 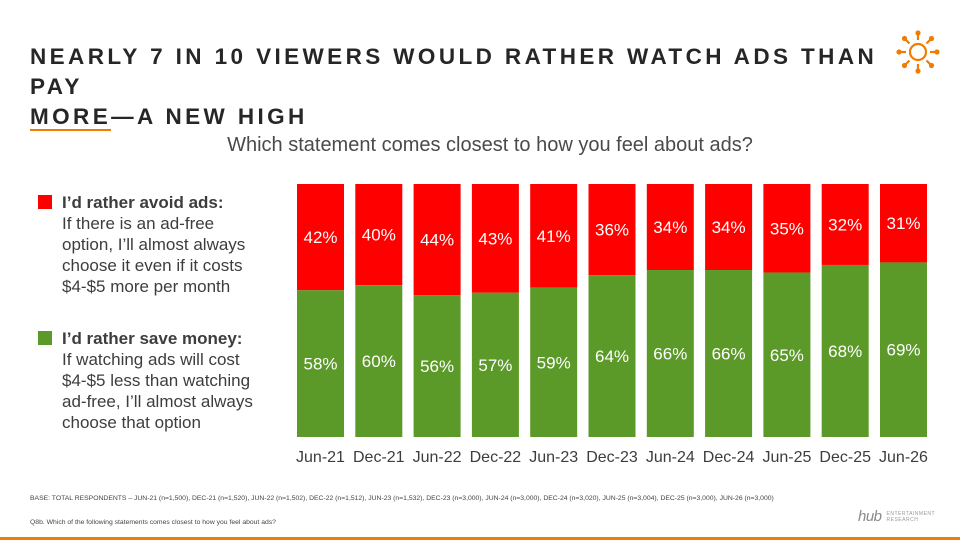 I want to click on x-tick-label: Dec-23, so click(x=612, y=457).